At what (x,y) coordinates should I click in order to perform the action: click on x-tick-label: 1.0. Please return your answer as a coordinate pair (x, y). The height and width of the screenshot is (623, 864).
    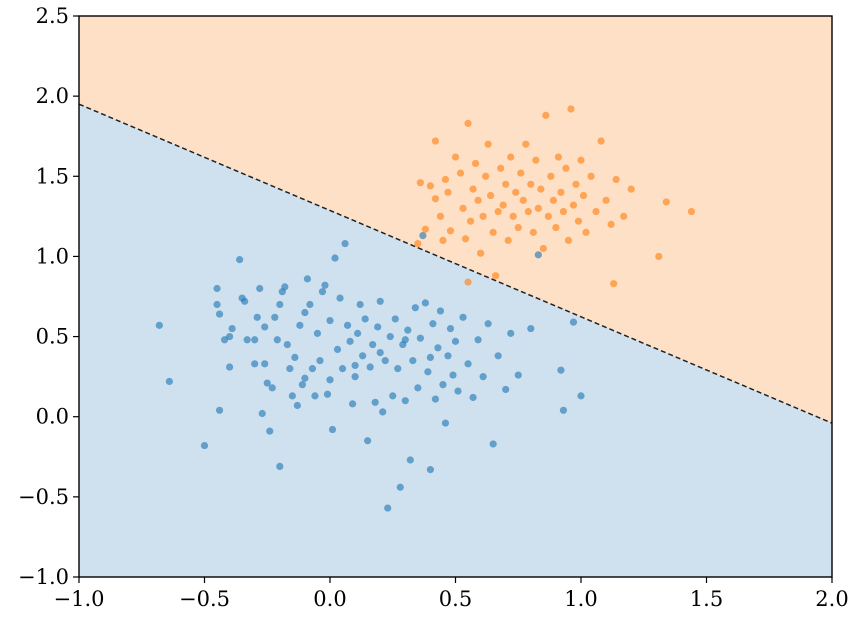
    Looking at the image, I should click on (580, 599).